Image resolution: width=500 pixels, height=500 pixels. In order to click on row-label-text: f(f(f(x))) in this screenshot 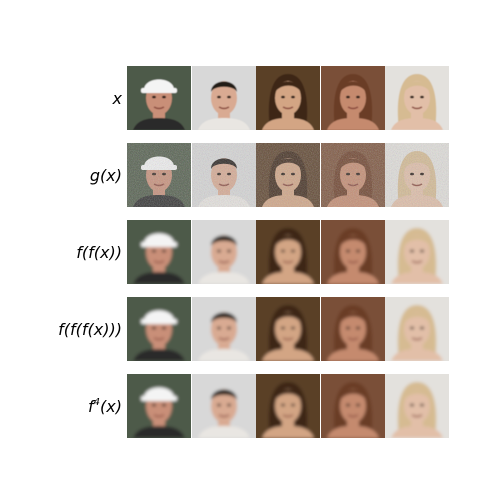, I will do `click(90, 329)`.